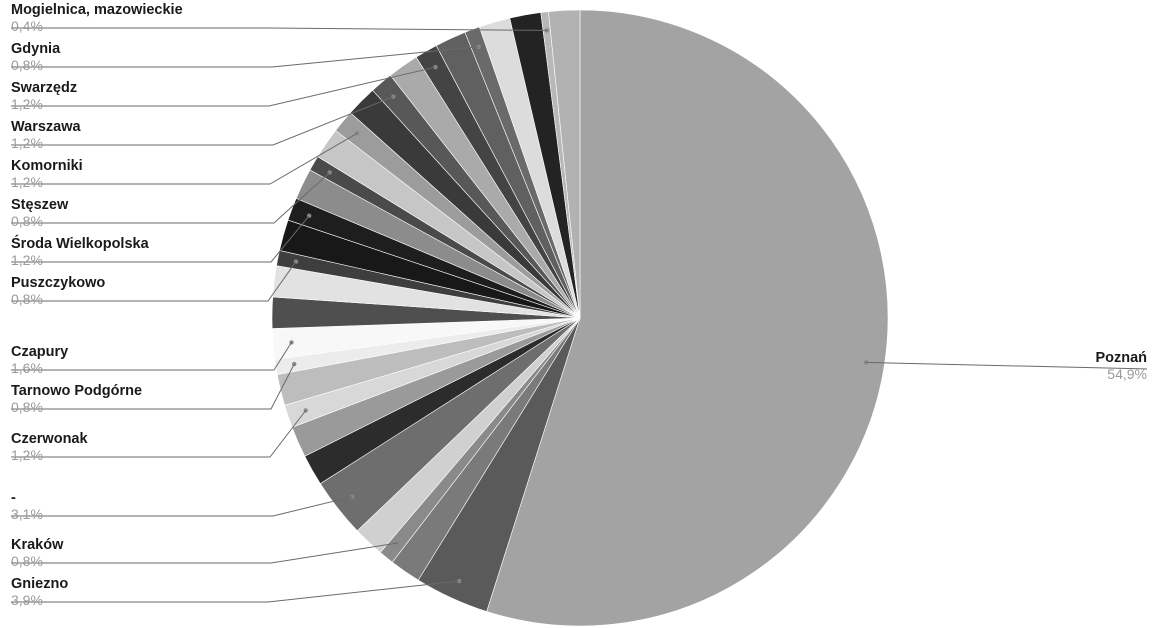  Describe the element at coordinates (37, 545) in the screenshot. I see `label-name: Kraków` at that location.